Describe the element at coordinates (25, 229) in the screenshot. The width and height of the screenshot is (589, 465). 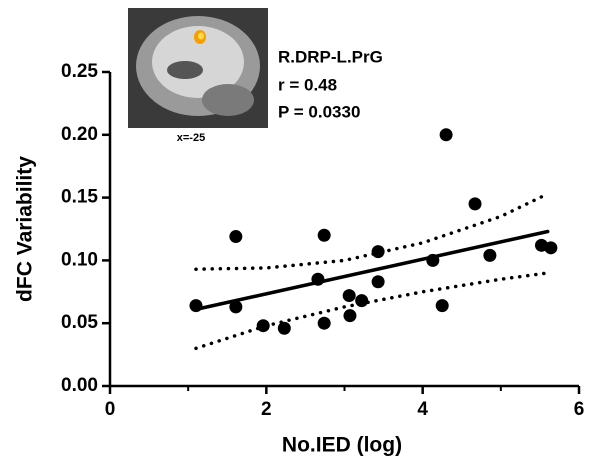
I see `y-axis-title: dFC Variability` at that location.